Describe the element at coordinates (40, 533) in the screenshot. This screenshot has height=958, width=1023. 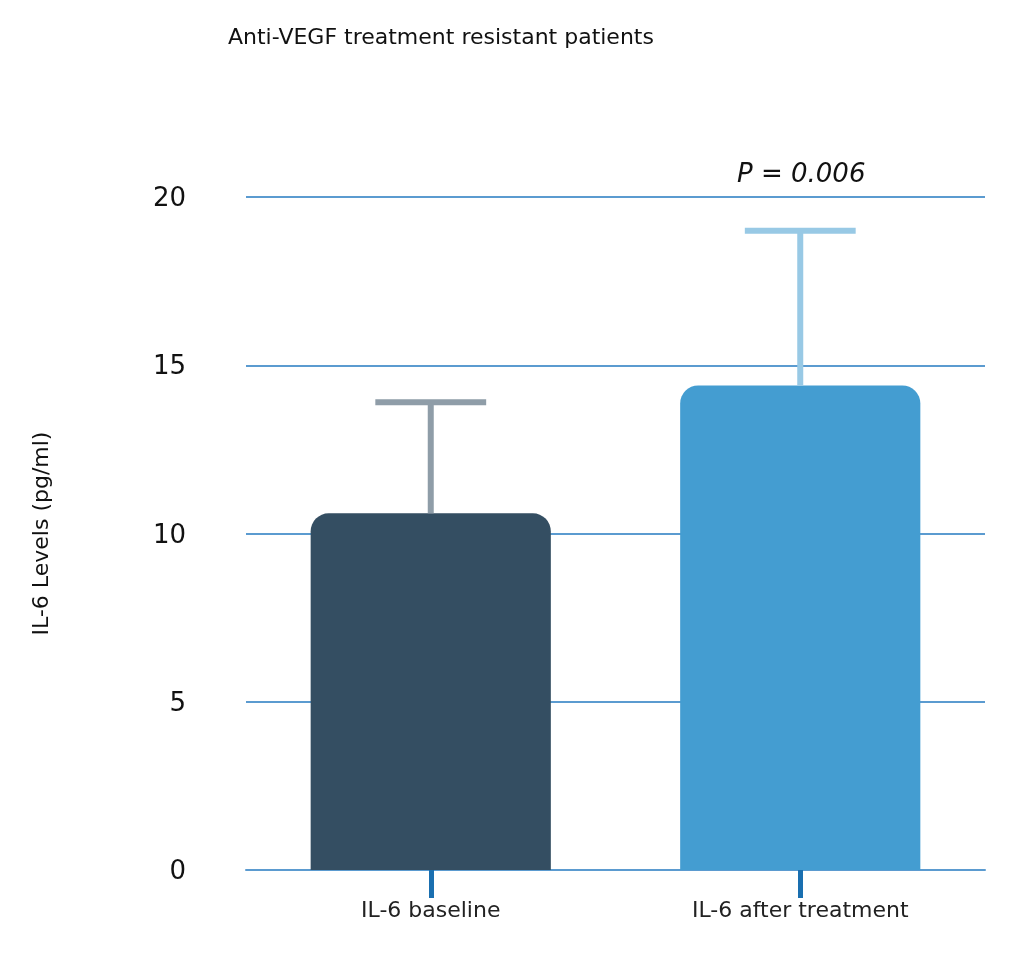
I see `y-axis-title: IL-6 Levels (pg/ml)` at that location.